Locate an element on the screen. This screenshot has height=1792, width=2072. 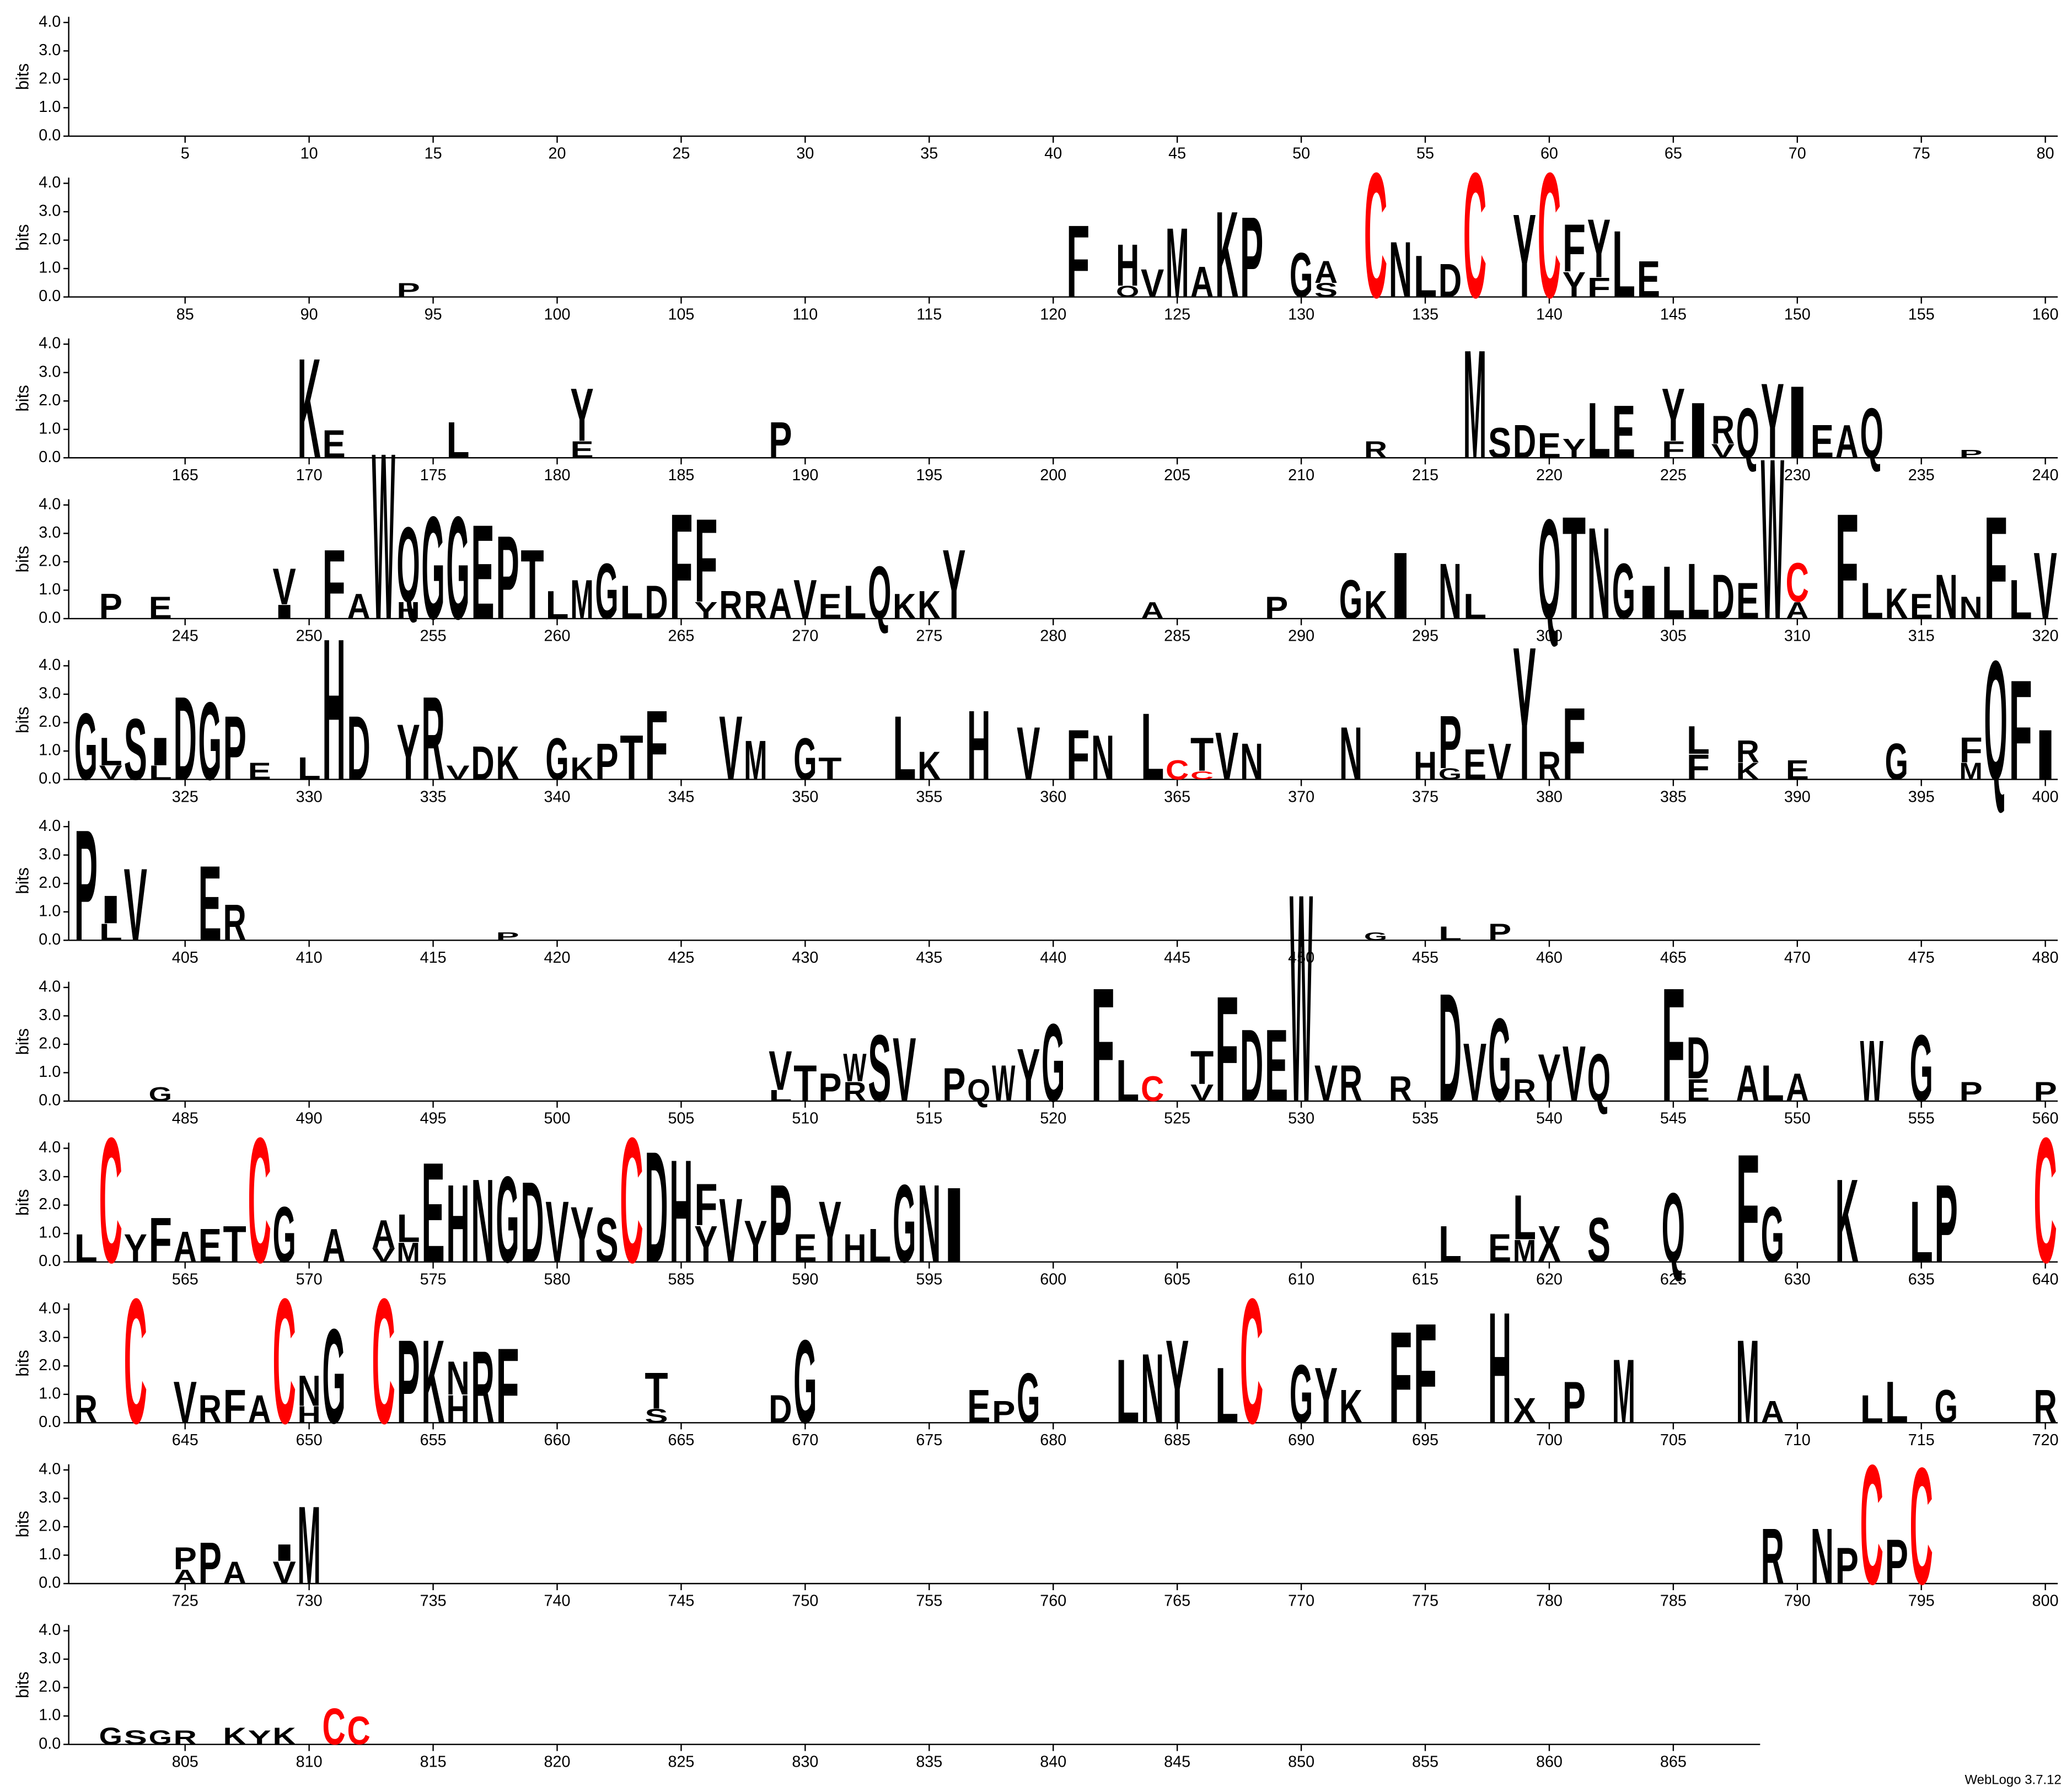
x-tick-label: 345 is located at coordinates (681, 797).